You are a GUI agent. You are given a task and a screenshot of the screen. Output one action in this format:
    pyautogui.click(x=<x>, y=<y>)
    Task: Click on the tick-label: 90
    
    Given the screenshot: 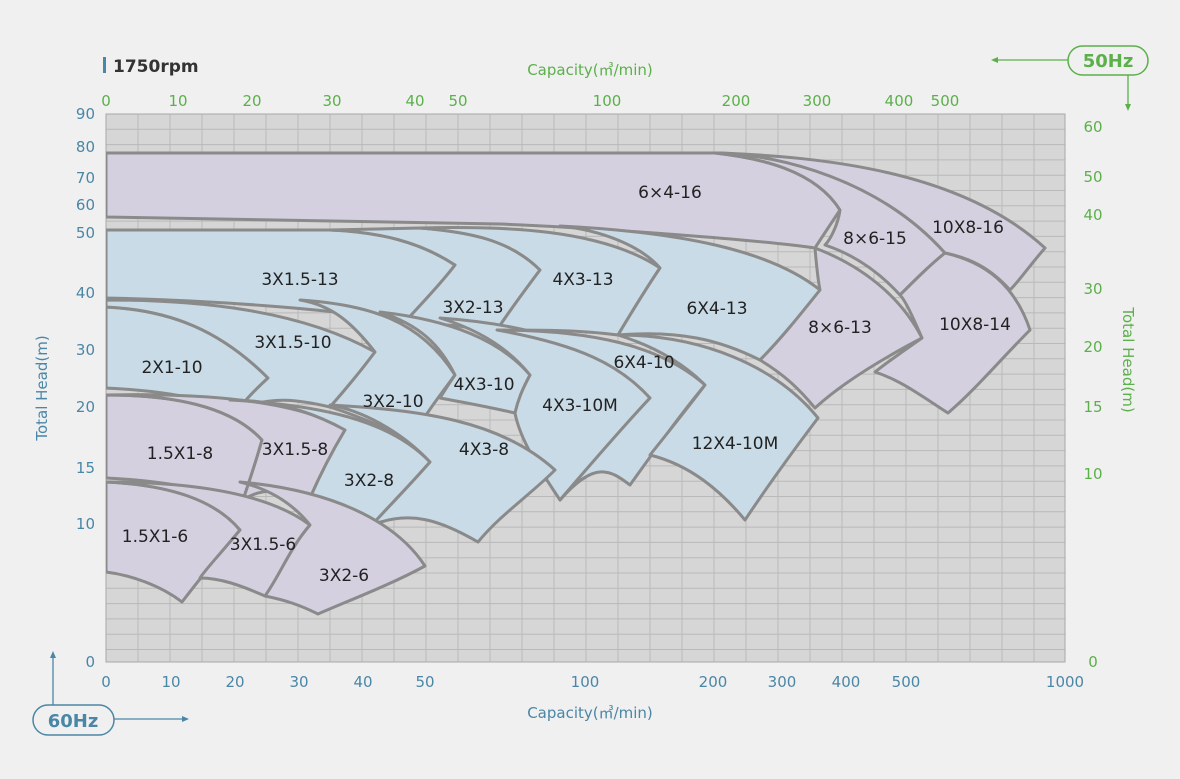 What is the action you would take?
    pyautogui.click(x=85, y=114)
    